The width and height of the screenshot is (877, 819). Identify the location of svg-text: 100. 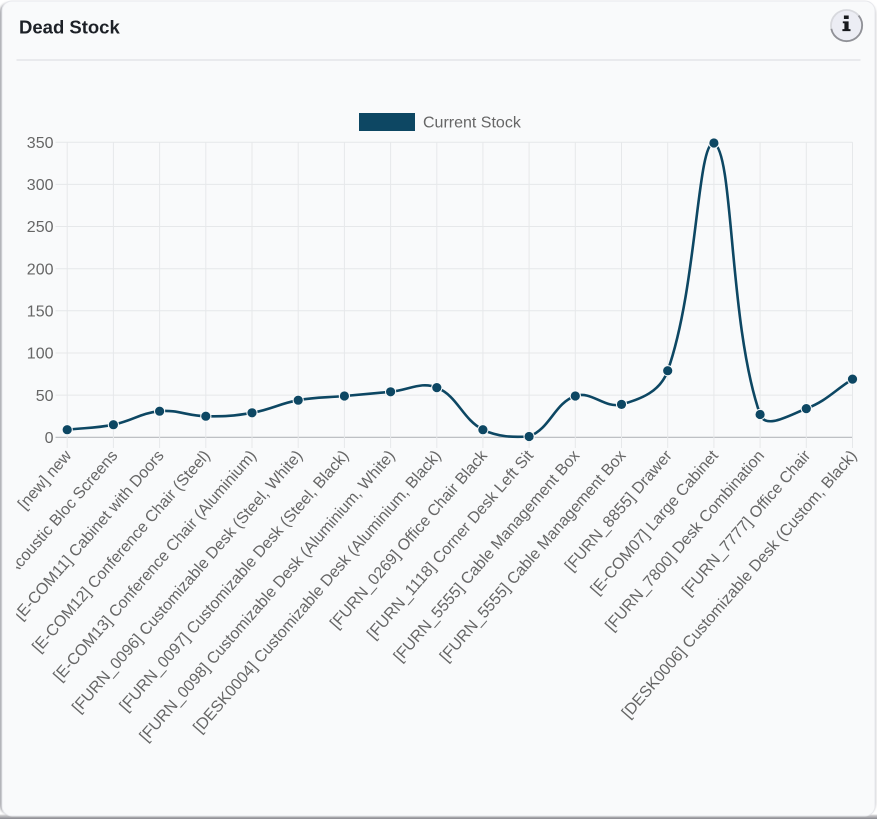
(40, 354).